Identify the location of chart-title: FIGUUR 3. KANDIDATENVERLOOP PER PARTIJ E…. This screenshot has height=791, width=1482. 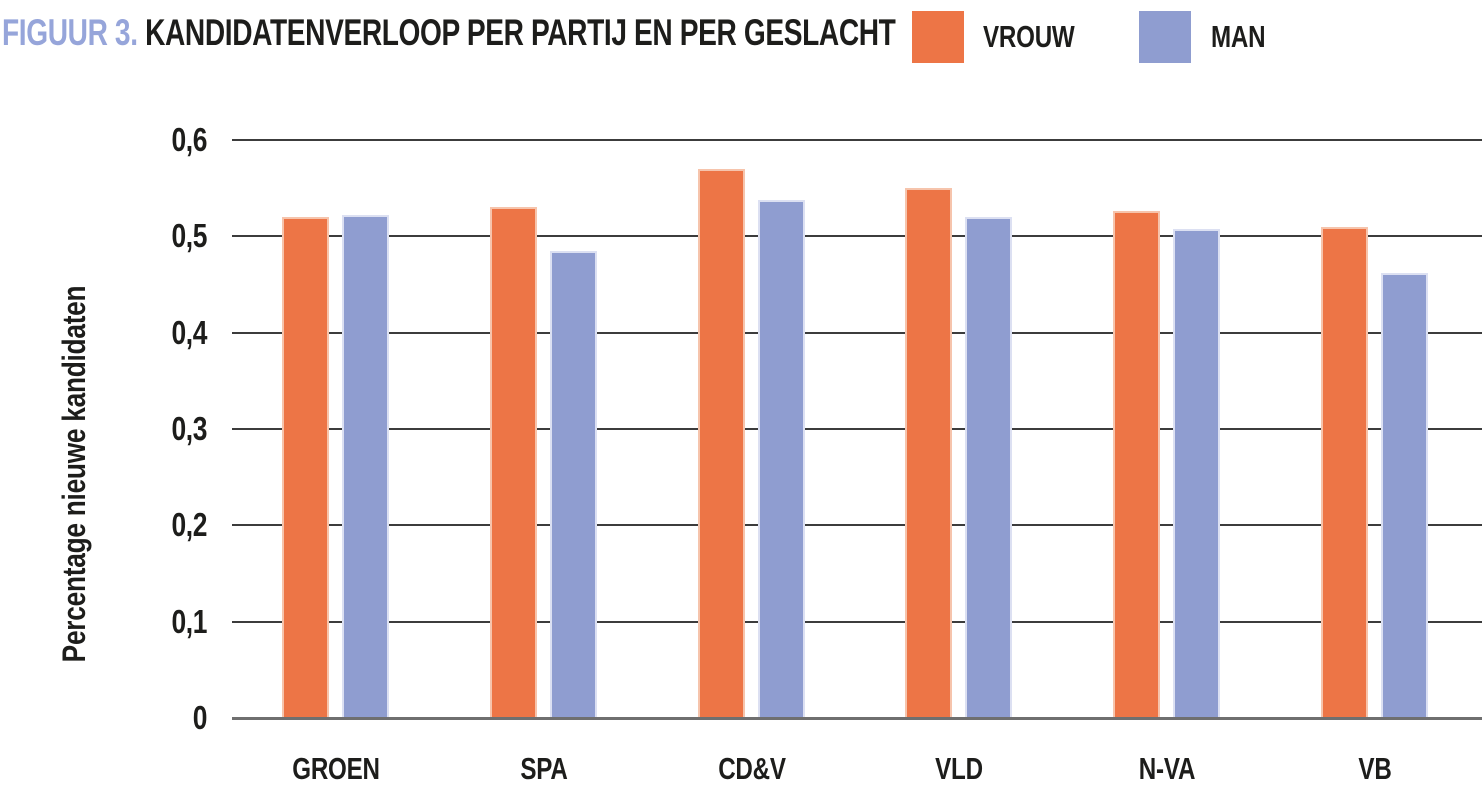
(449, 32).